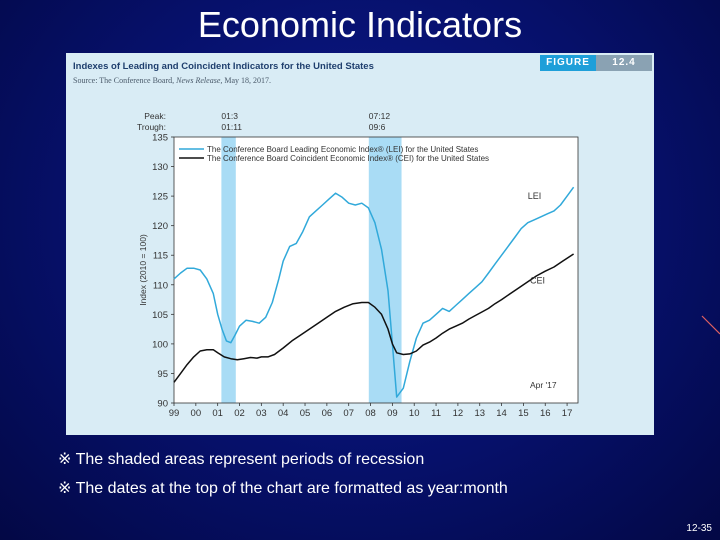  I want to click on x-tick-label: 15, so click(523, 413).